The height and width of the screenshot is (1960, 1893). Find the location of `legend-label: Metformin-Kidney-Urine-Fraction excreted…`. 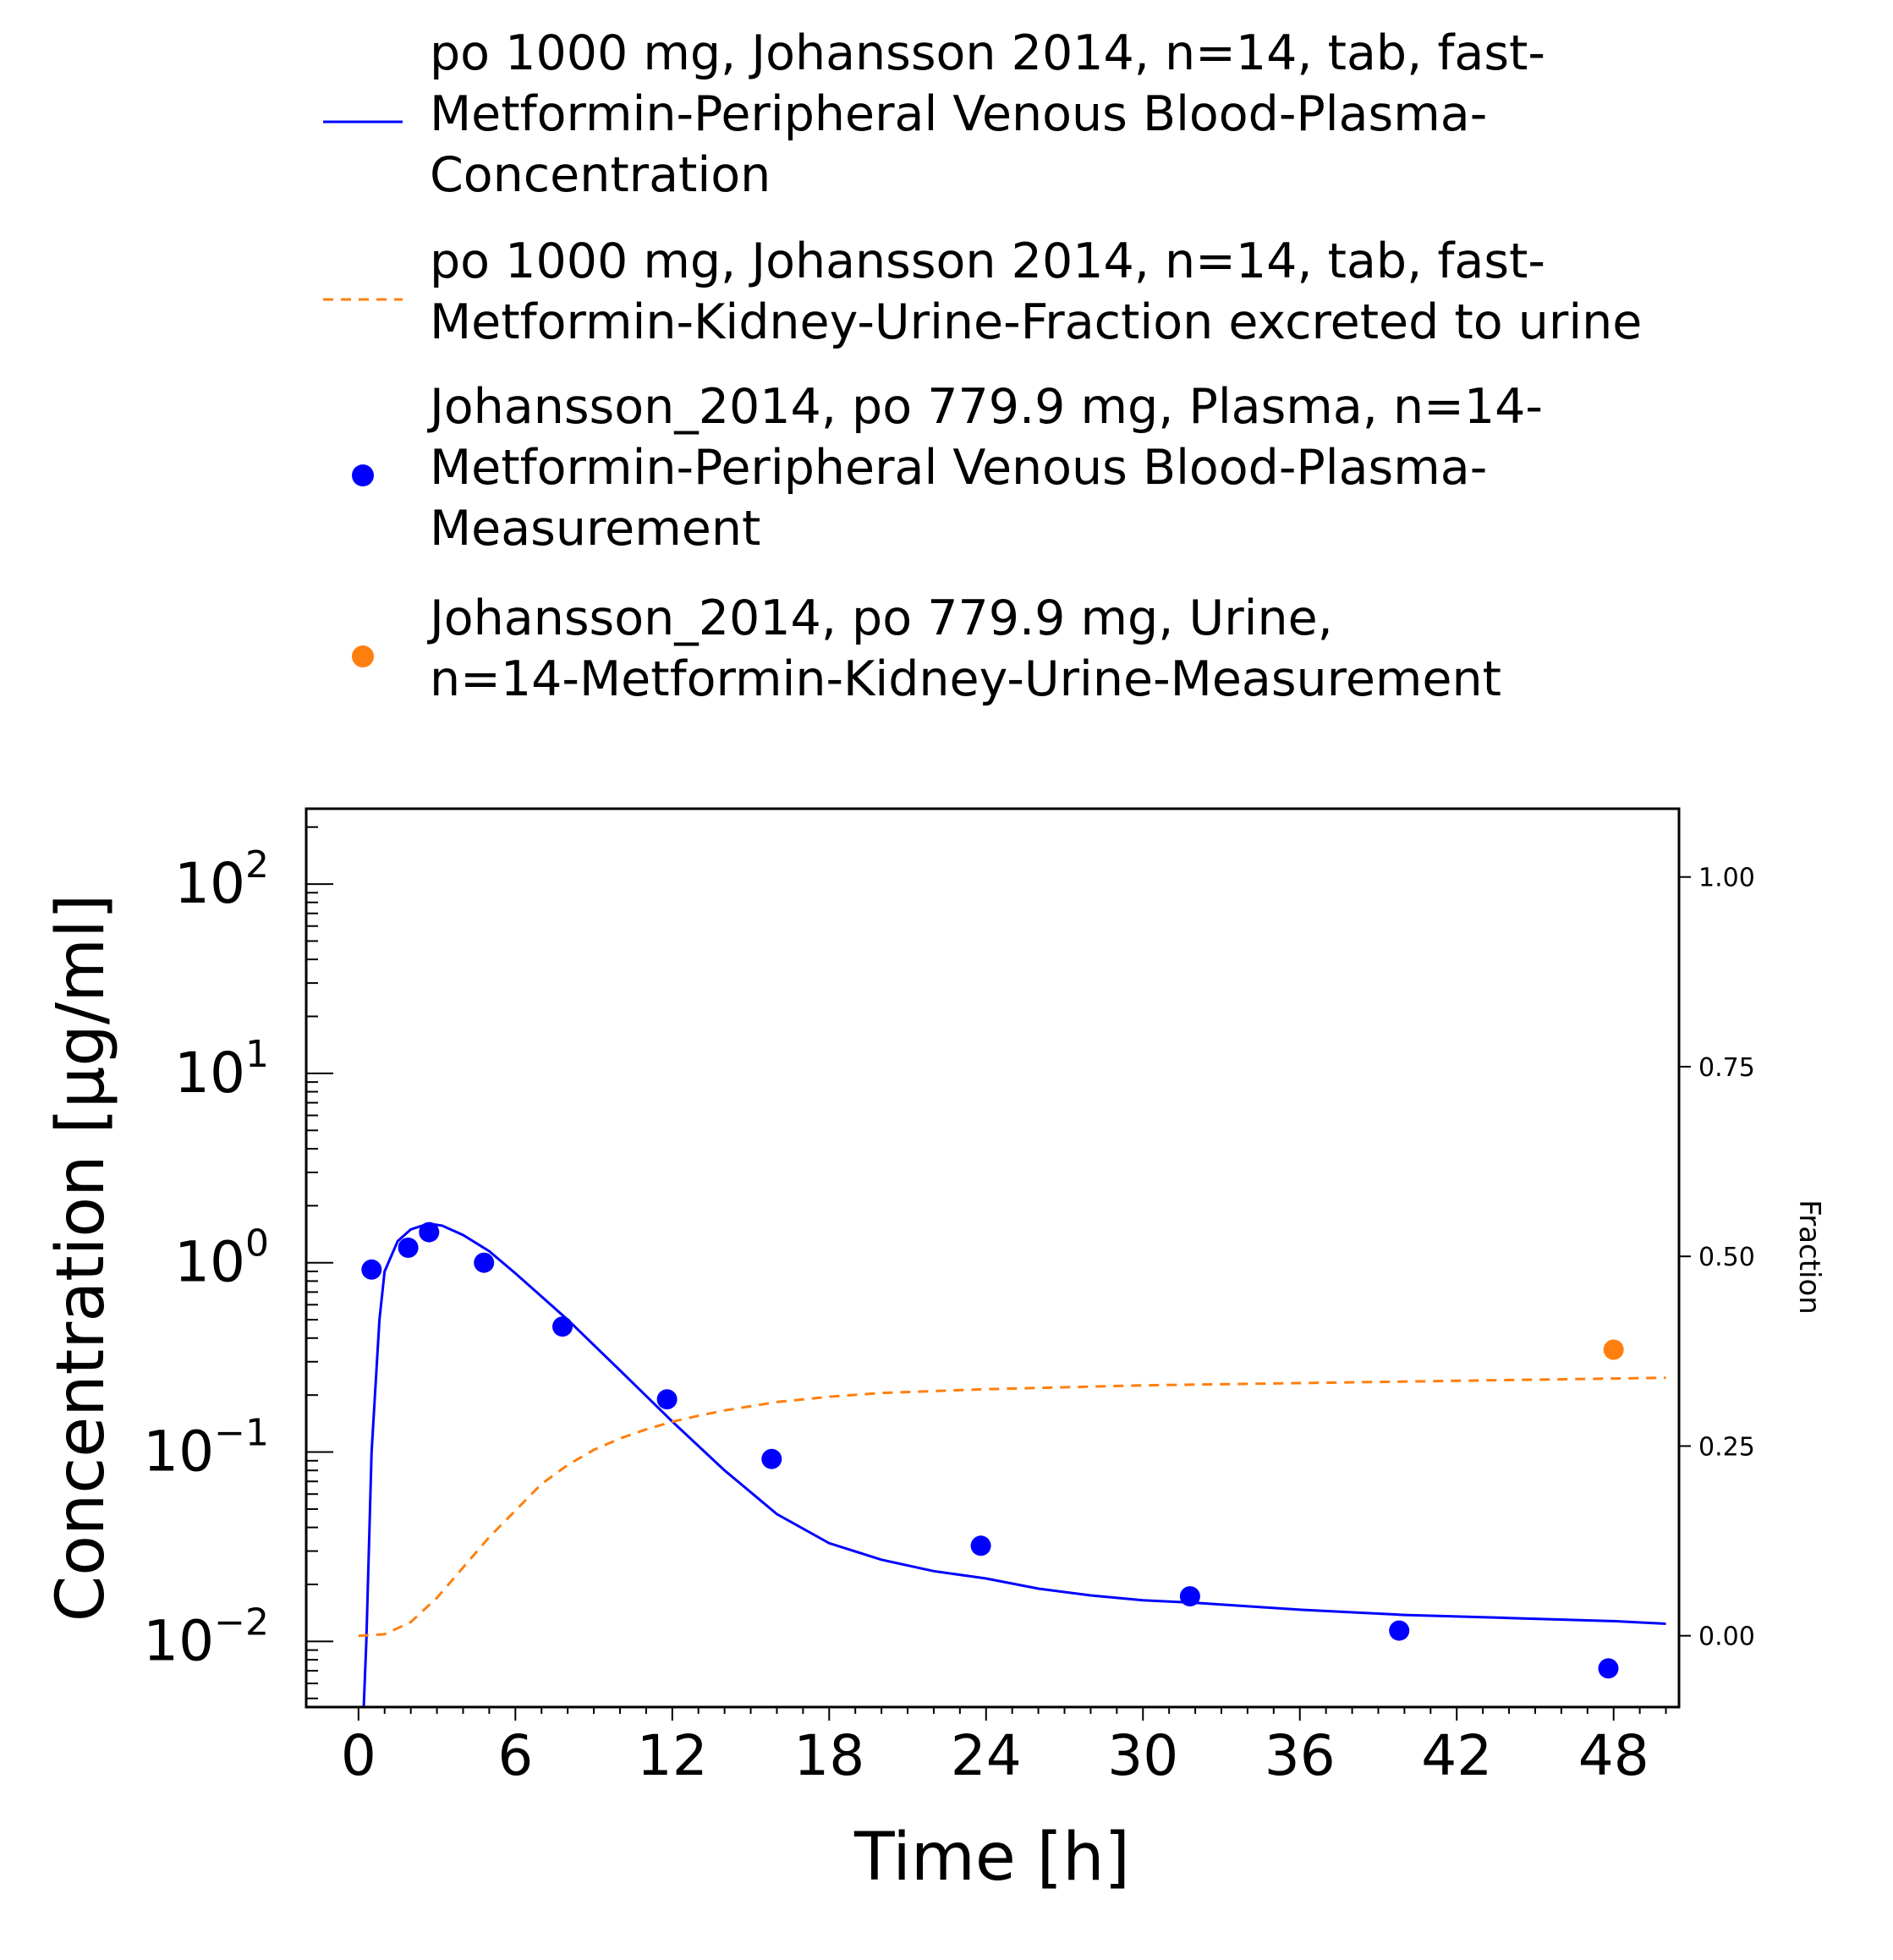

legend-label: Metformin-Kidney-Urine-Fraction excreted… is located at coordinates (1036, 322).